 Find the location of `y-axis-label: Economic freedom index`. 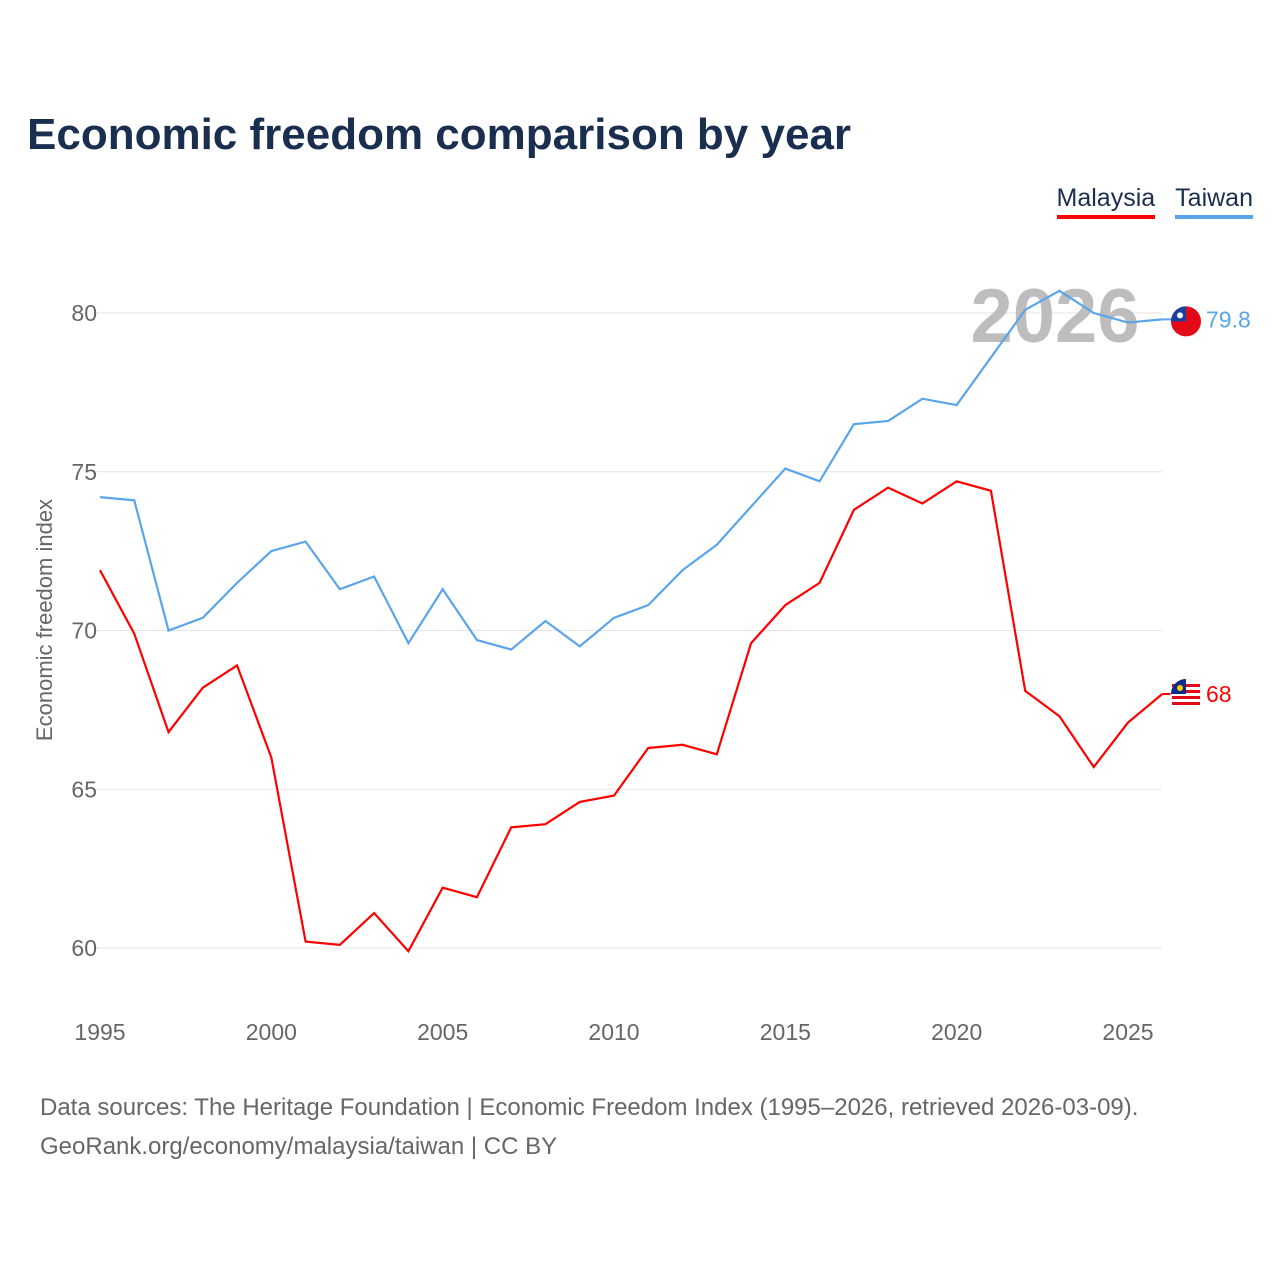

y-axis-label: Economic freedom index is located at coordinates (44, 620).